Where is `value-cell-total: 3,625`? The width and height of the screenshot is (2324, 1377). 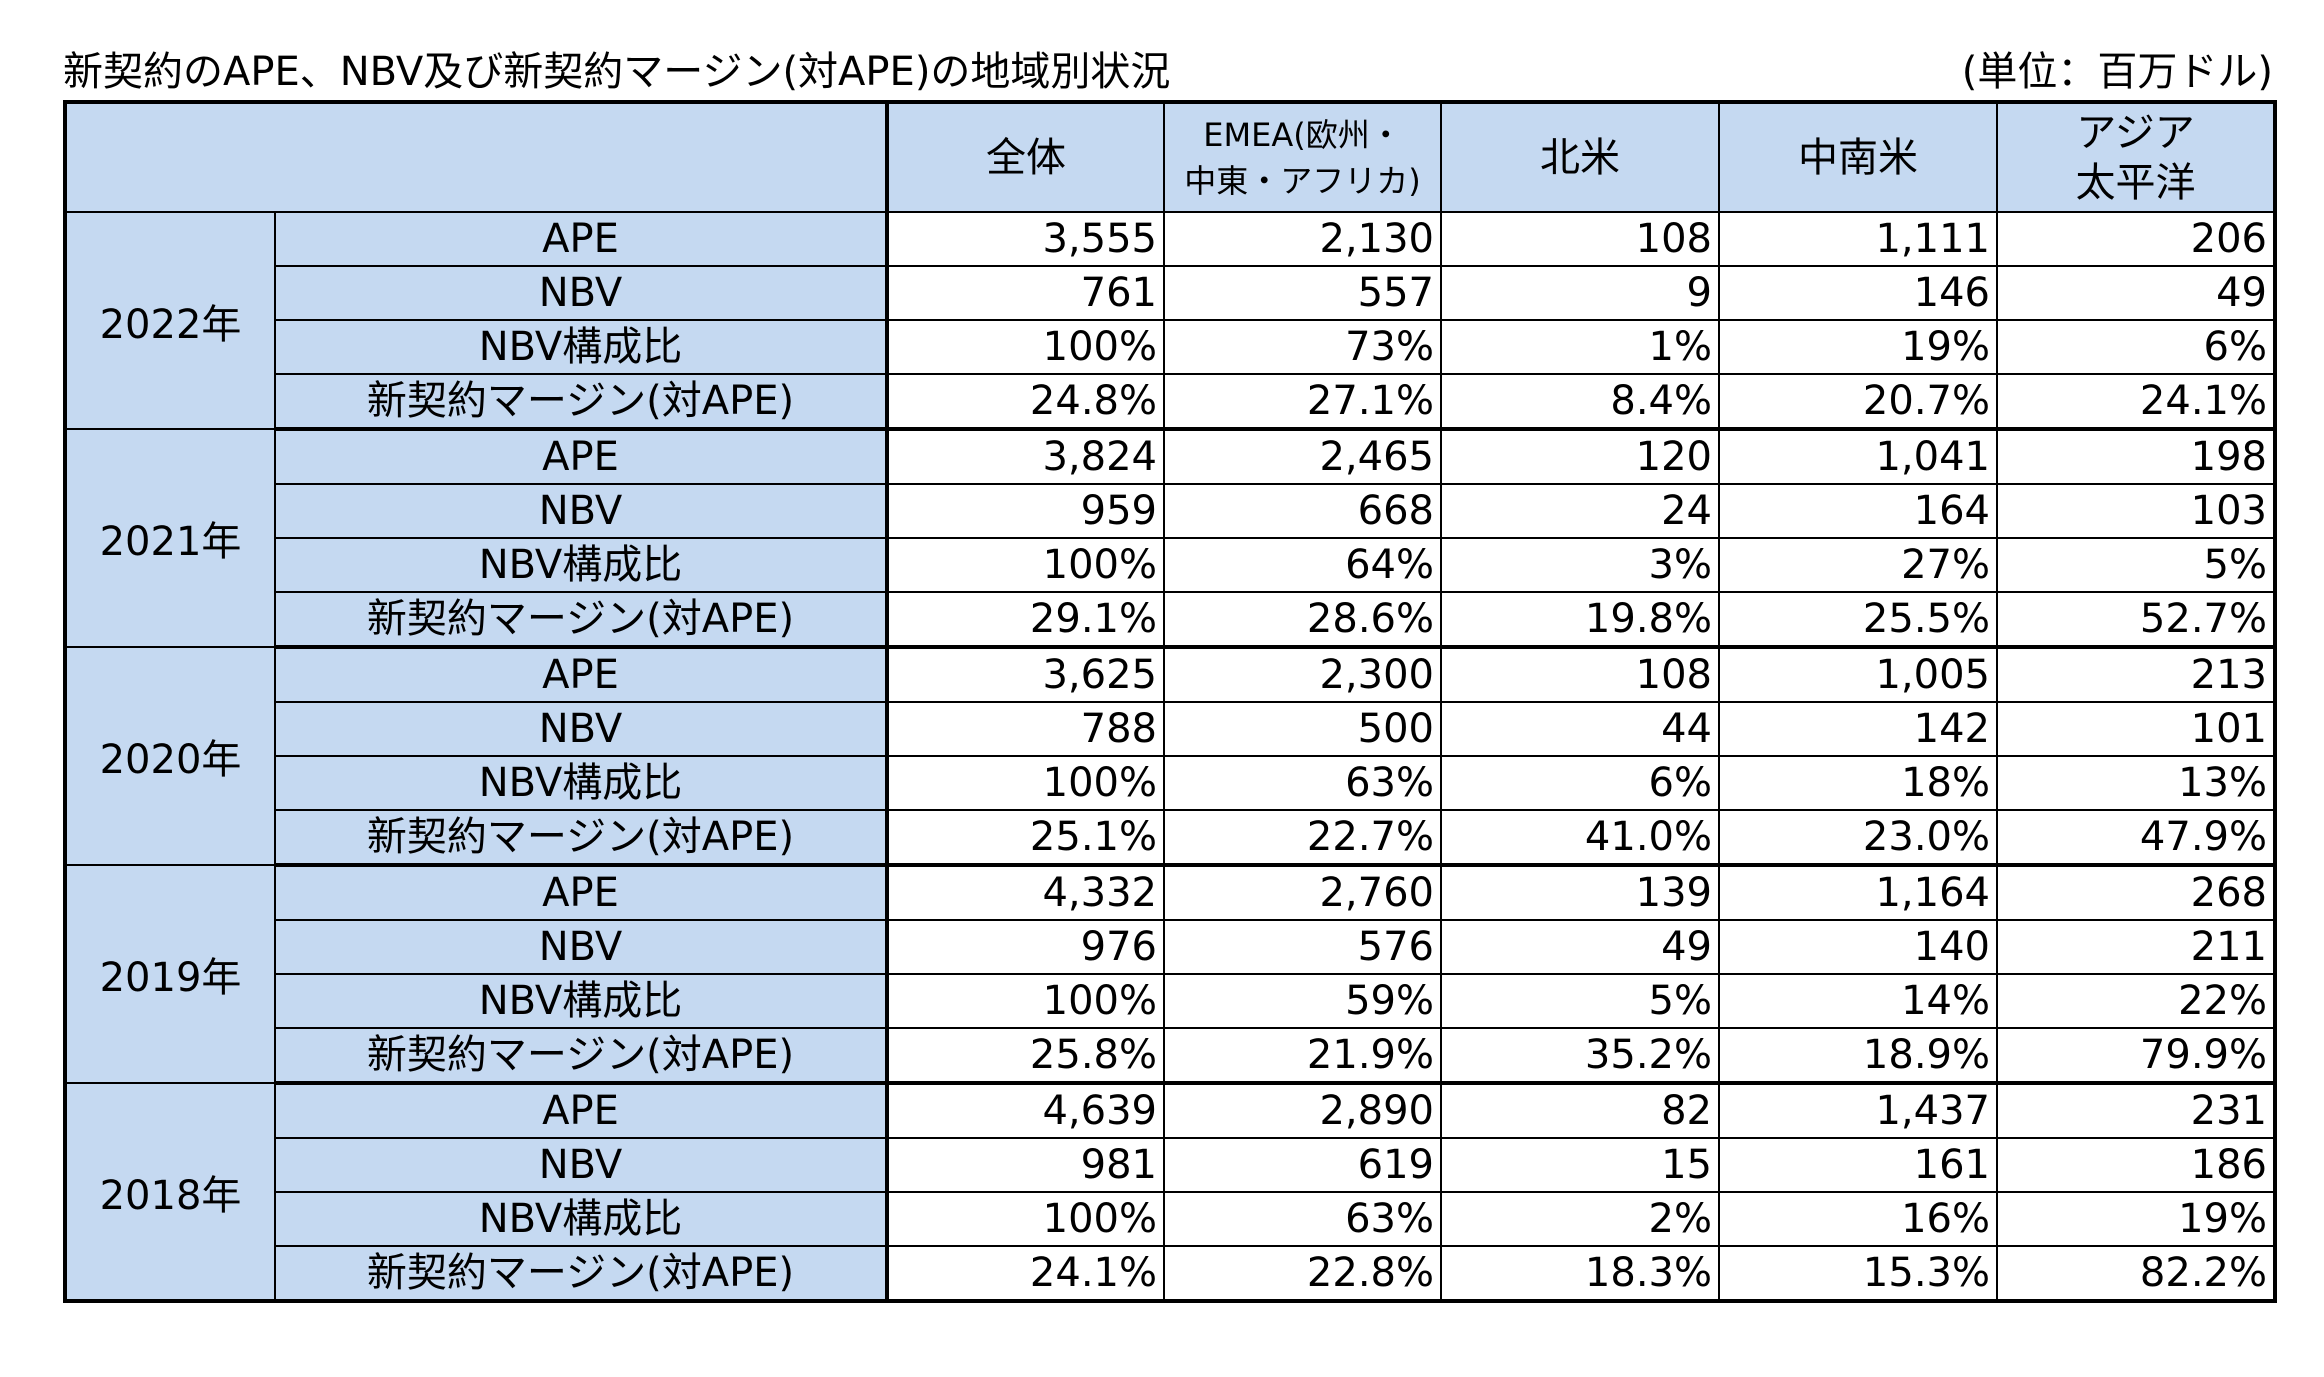 value-cell-total: 3,625 is located at coordinates (1025, 674).